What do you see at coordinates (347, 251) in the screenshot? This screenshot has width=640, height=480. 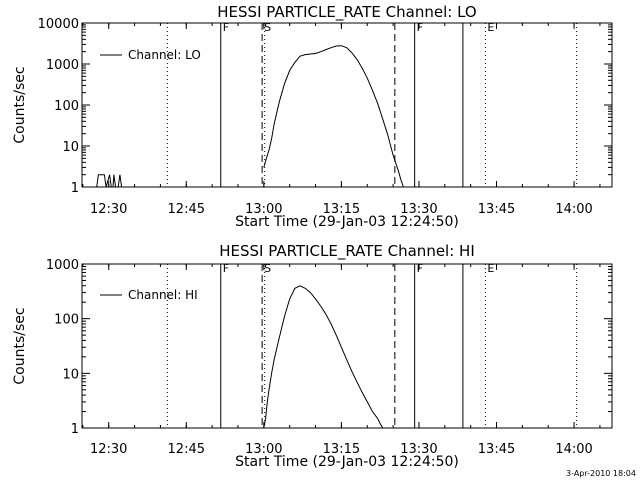 I see `chart-title: HESSI PARTICLE_RATE Channel: HI` at bounding box center [347, 251].